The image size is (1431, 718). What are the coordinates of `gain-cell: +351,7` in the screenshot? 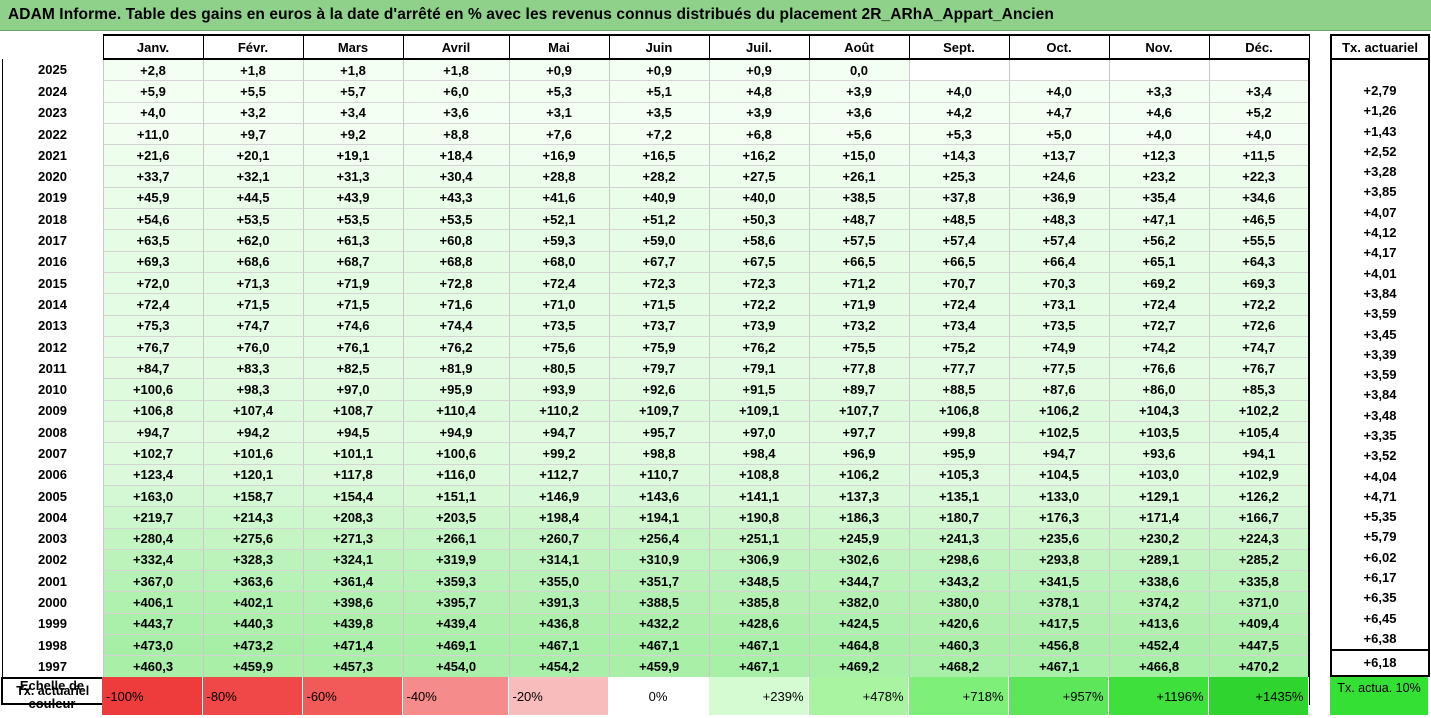 It's located at (659, 581).